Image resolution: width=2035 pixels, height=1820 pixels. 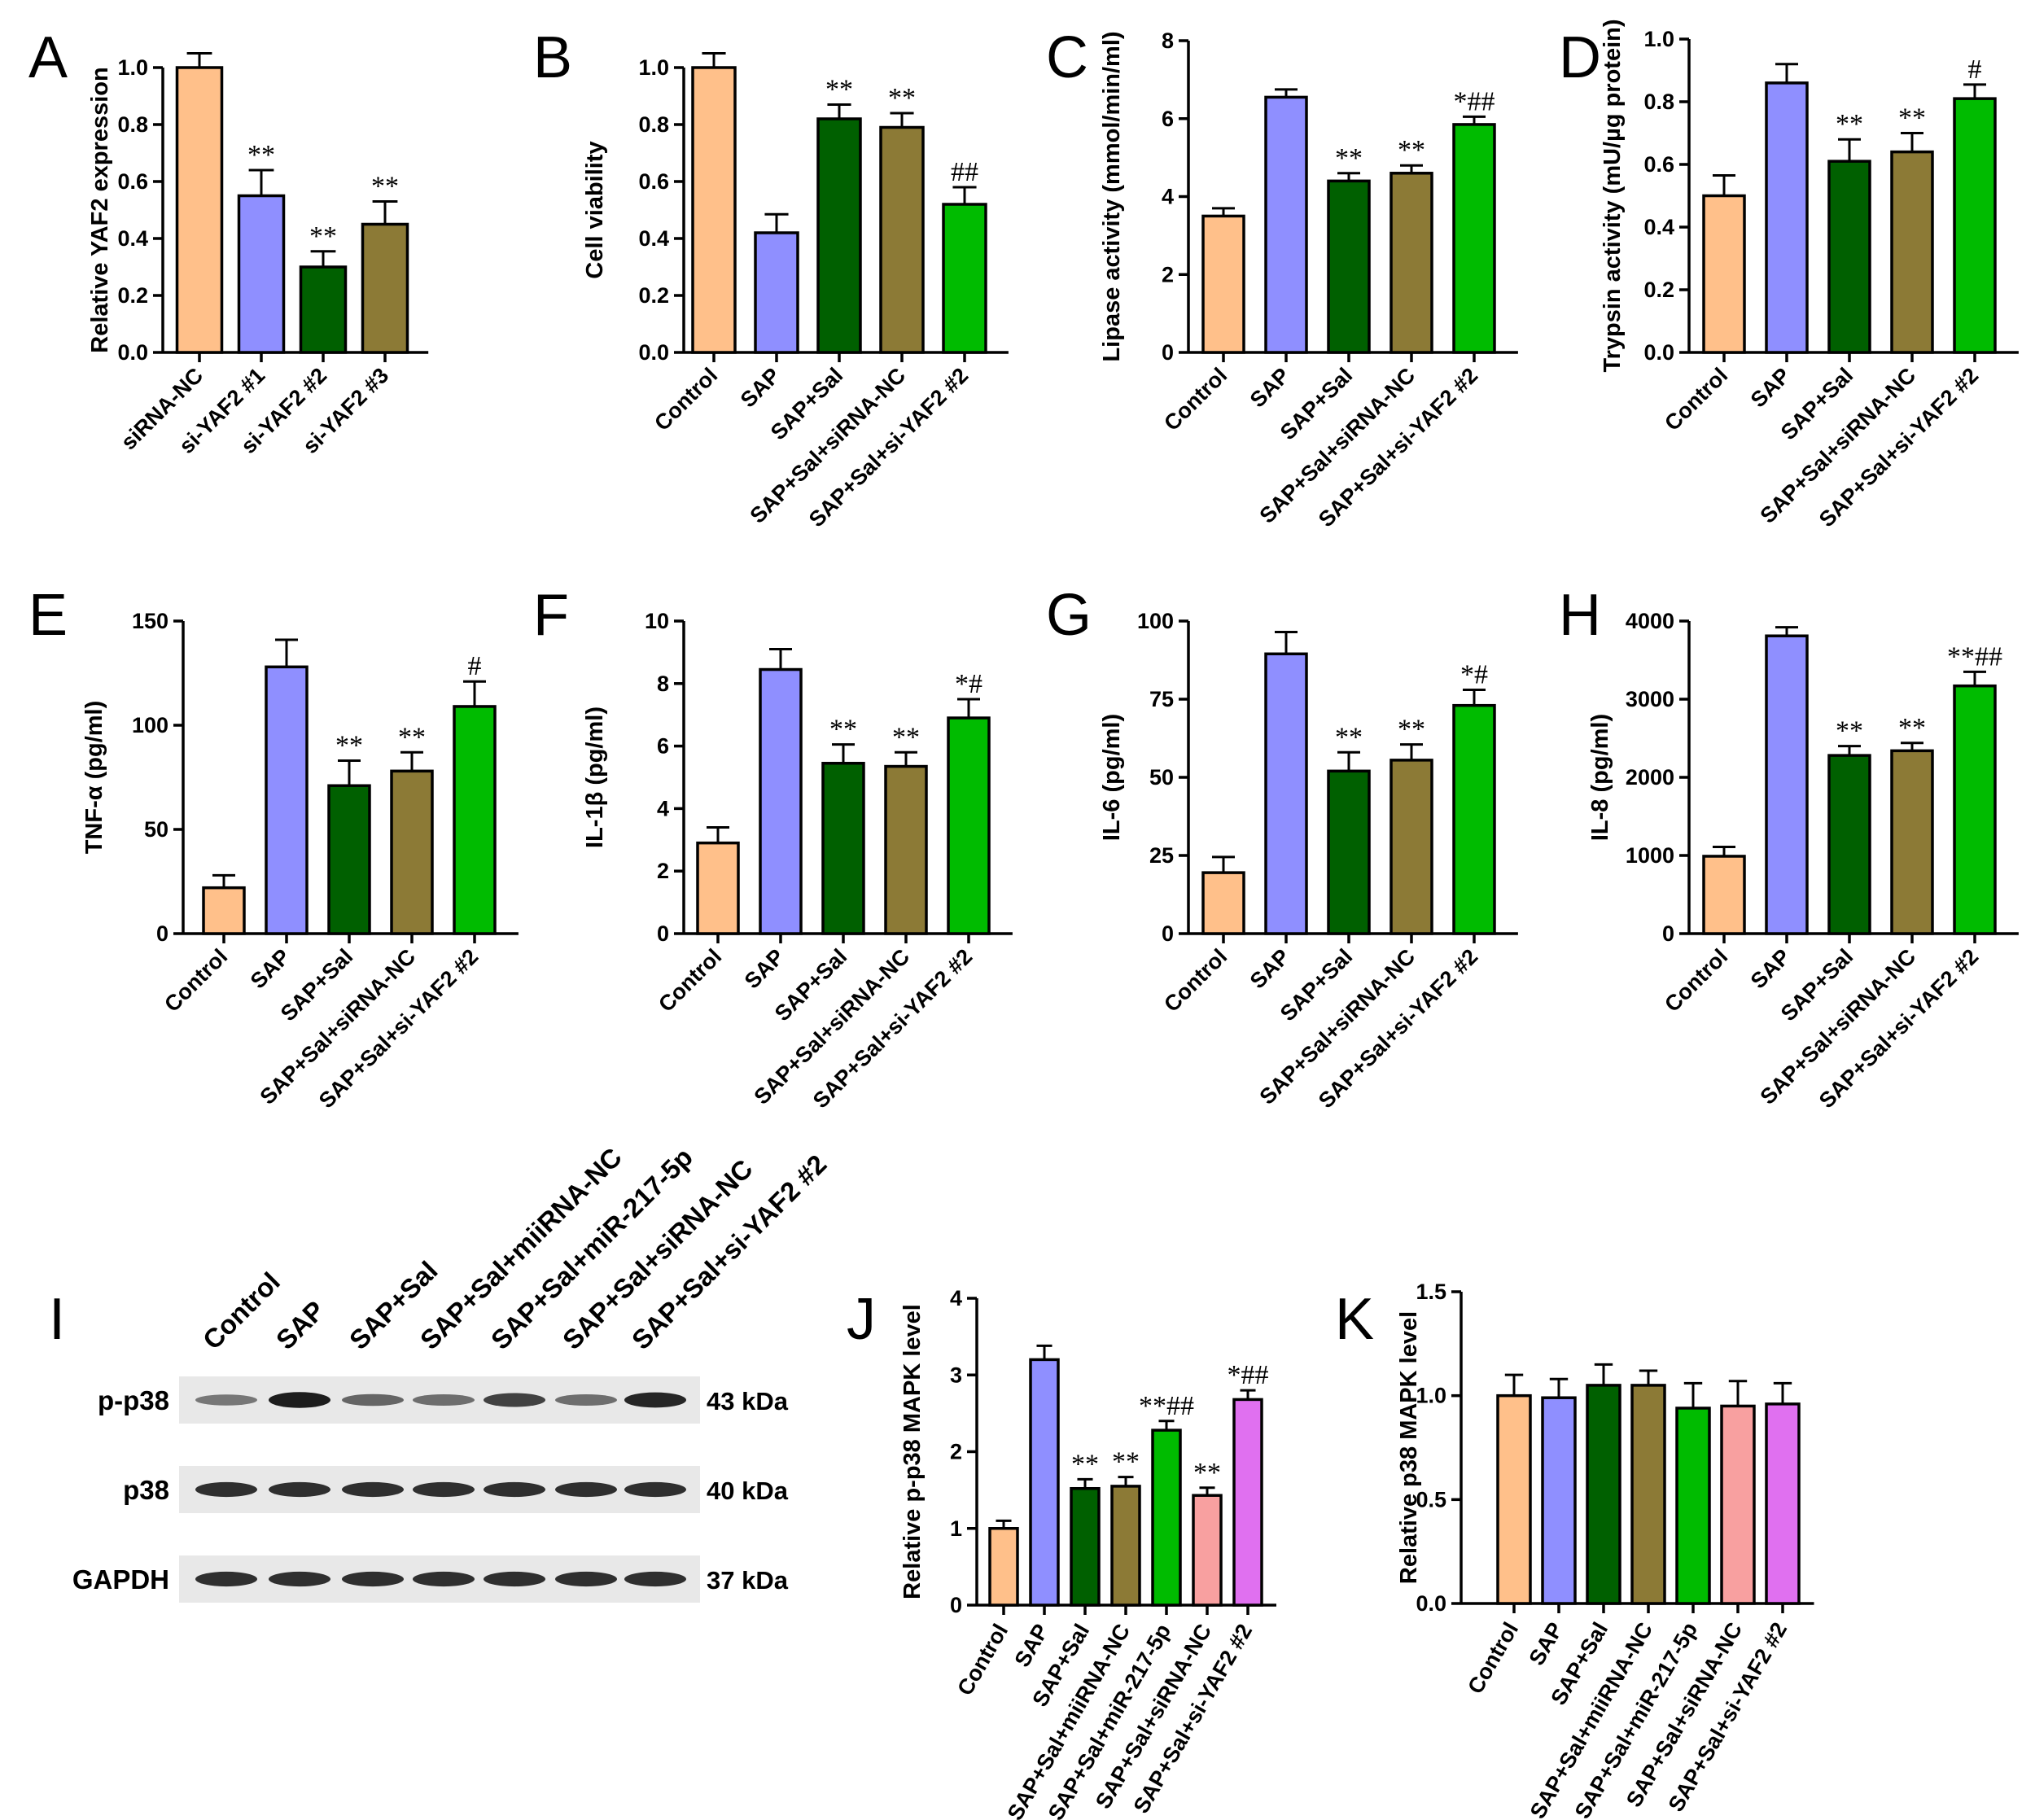 I want to click on y-tick-label: 4, so click(x=1168, y=197).